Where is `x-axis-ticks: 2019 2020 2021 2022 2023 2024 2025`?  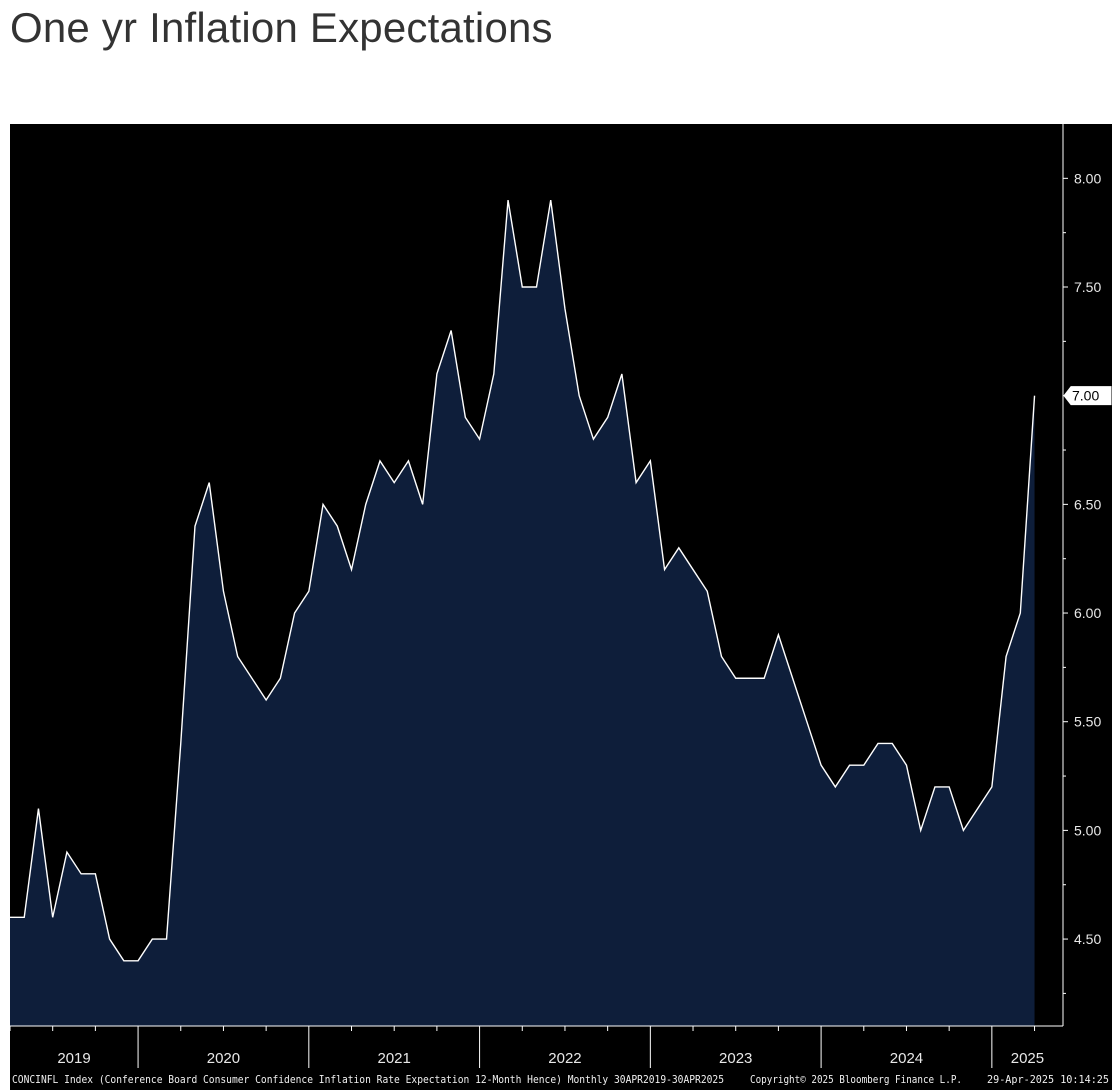 x-axis-ticks: 2019 2020 2021 2022 2023 2024 2025 is located at coordinates (526, 1047).